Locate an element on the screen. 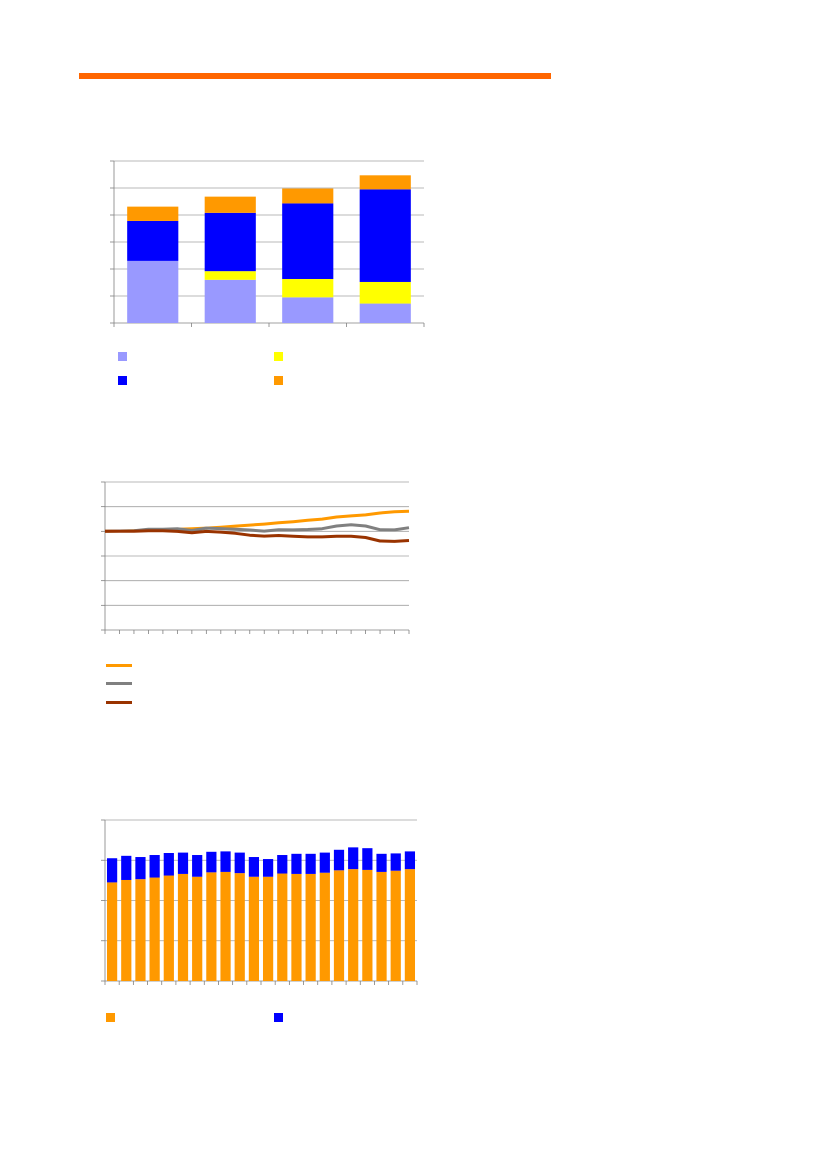 The image size is (827, 1169). series-line is located at coordinates (257, 536).